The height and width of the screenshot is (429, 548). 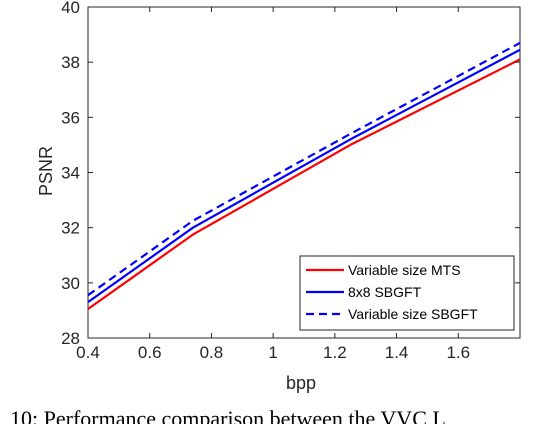 I want to click on y-axis-label: PSNR, so click(x=46, y=171).